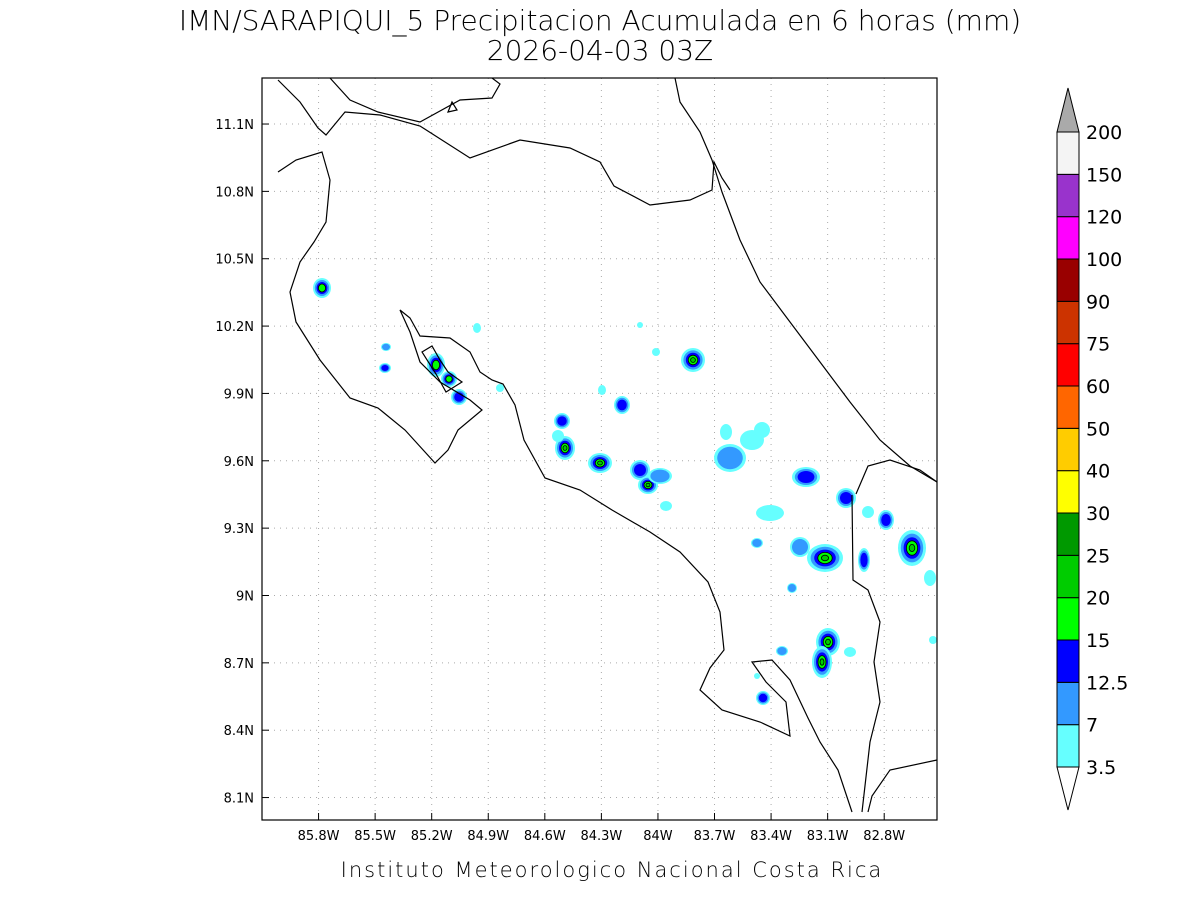 The width and height of the screenshot is (1200, 904). Describe the element at coordinates (239, 799) in the screenshot. I see `y-tick-label: 8.1N` at that location.